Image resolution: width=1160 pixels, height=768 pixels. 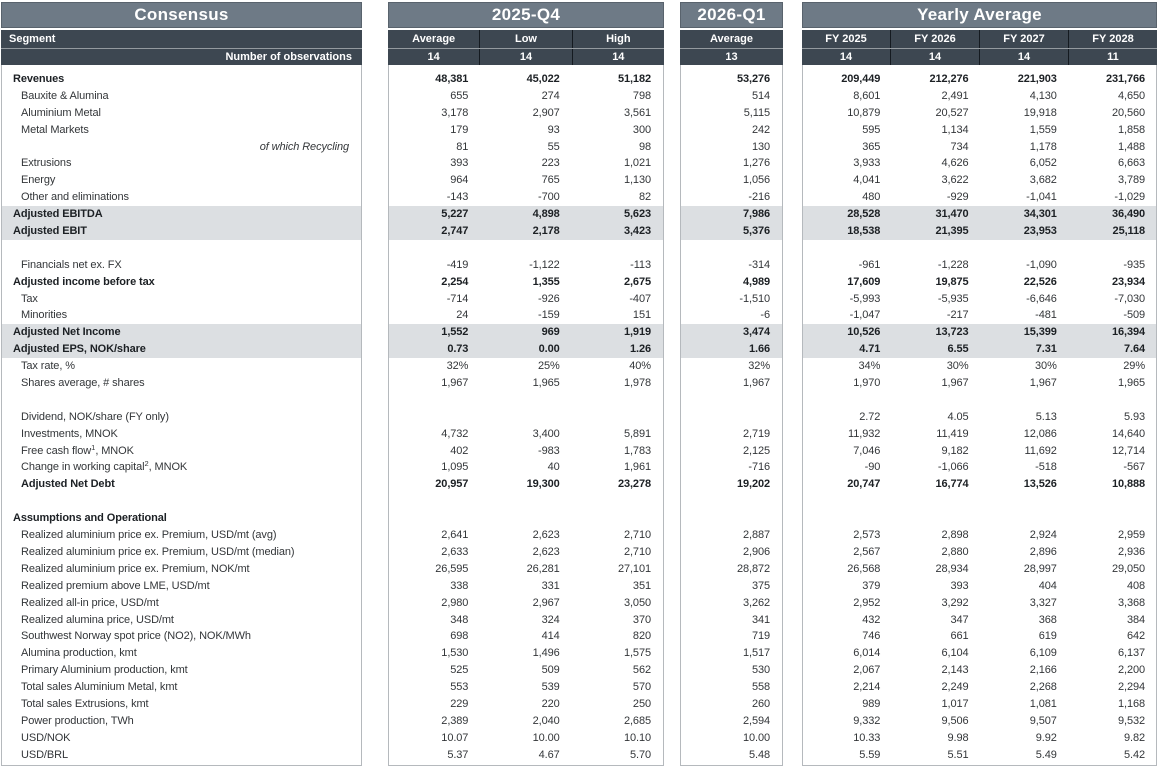 I want to click on value-cell: 23,934, so click(x=1128, y=281).